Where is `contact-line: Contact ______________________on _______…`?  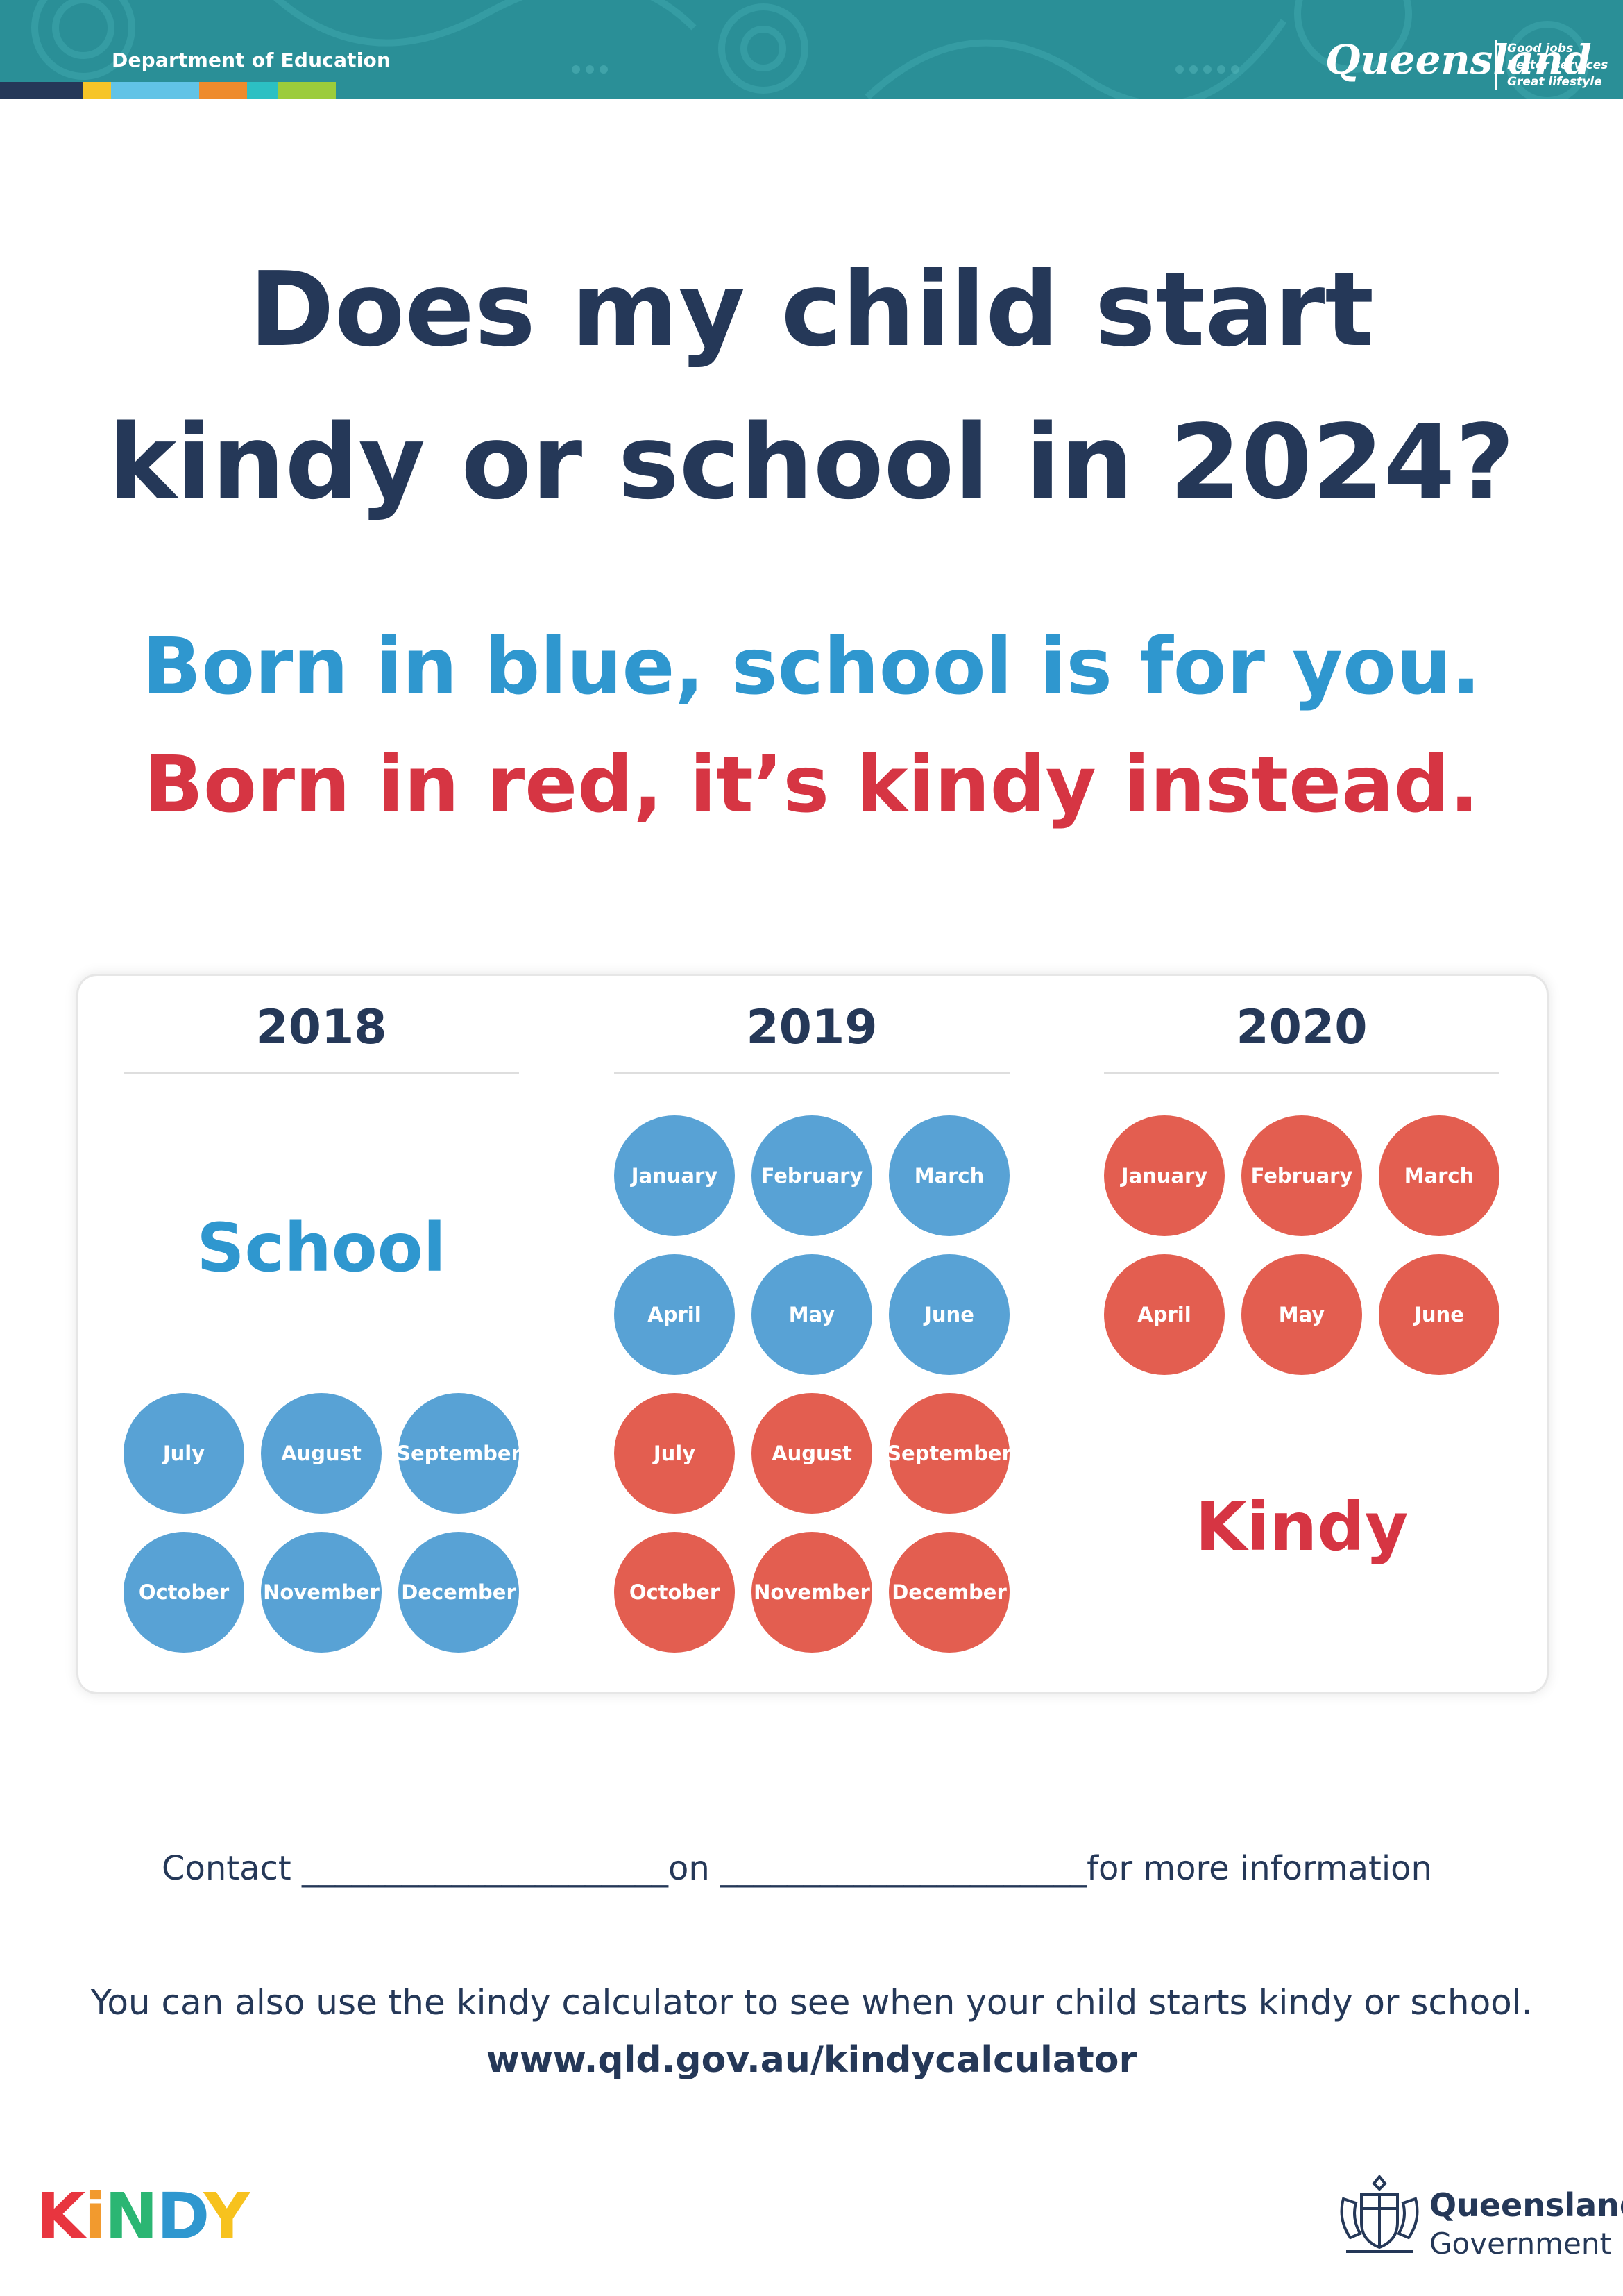
contact-line: Contact ______________________on _______… is located at coordinates (797, 1868).